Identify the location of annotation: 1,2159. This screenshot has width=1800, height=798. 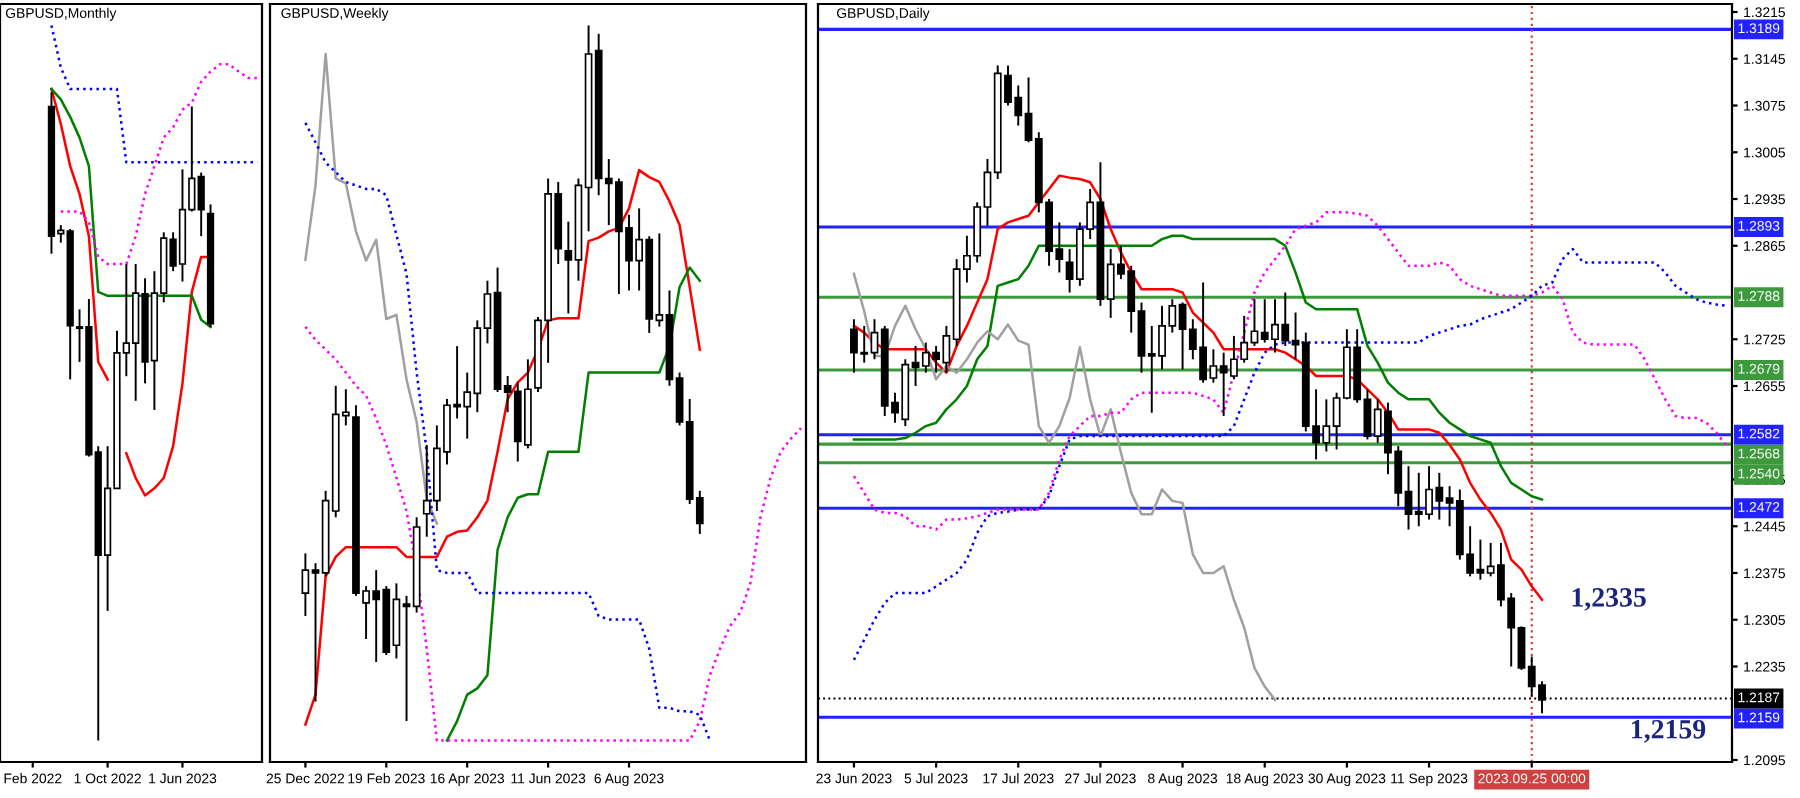
(1669, 731).